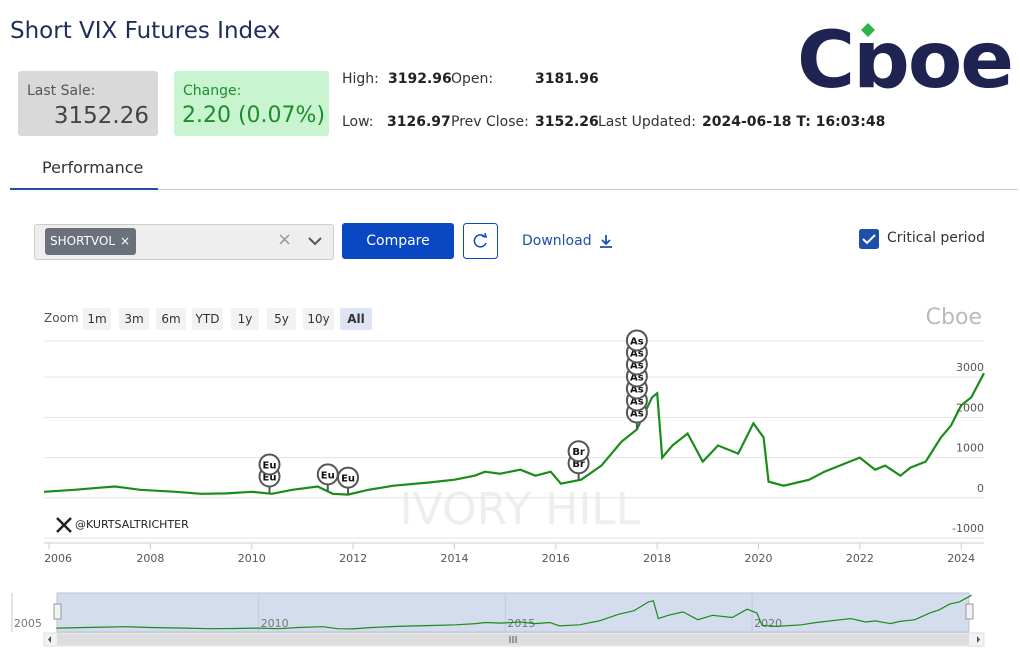 This screenshot has height=649, width=1020. What do you see at coordinates (64, 525) in the screenshot?
I see `x-logo` at bounding box center [64, 525].